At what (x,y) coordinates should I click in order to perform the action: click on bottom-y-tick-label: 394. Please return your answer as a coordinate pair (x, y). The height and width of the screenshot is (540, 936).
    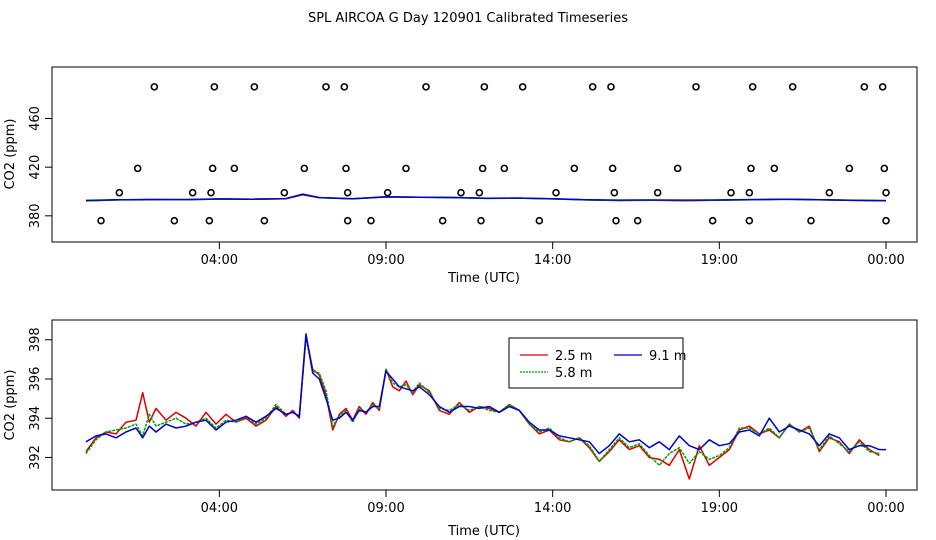
    Looking at the image, I should click on (35, 418).